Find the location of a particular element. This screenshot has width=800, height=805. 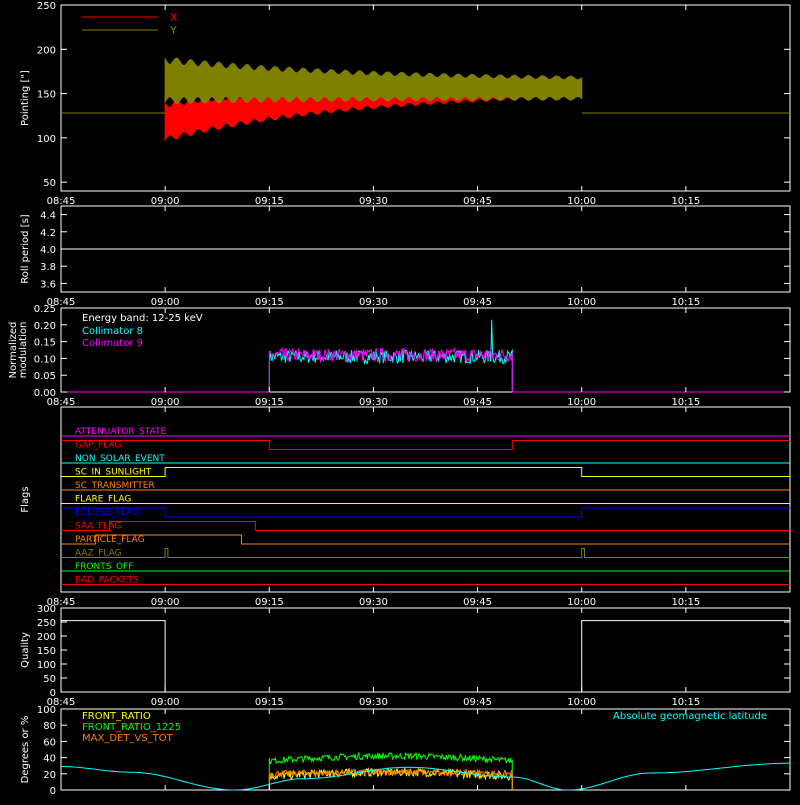

flag-label: PARTICLE_FLAG is located at coordinates (110, 540).